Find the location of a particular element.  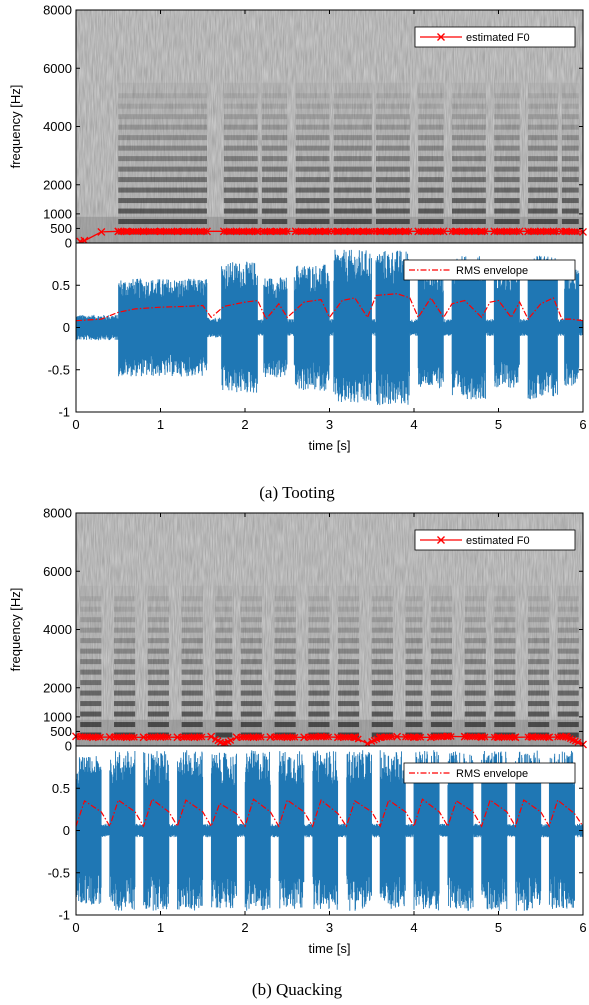

spectrogram-ytick-label: 2000 is located at coordinates (57, 184).